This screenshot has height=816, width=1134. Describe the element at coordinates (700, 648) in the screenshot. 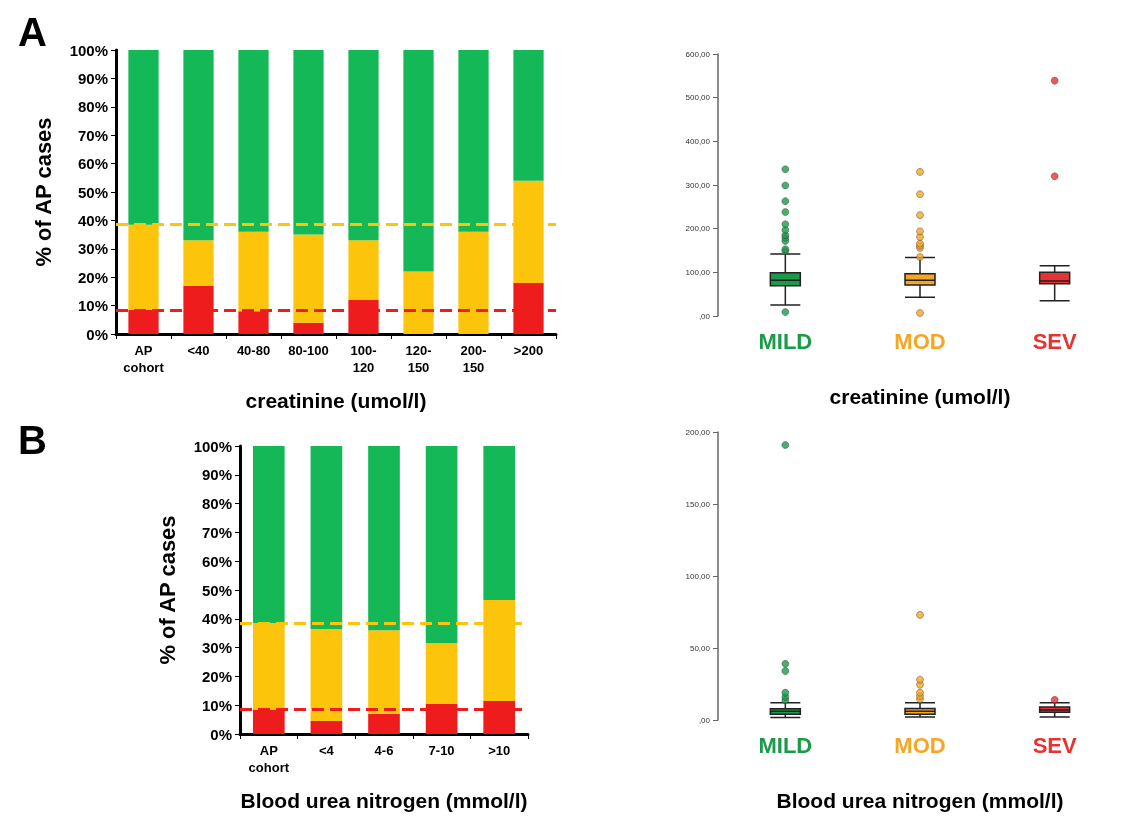

I see `y-tick-label: 50,00` at that location.